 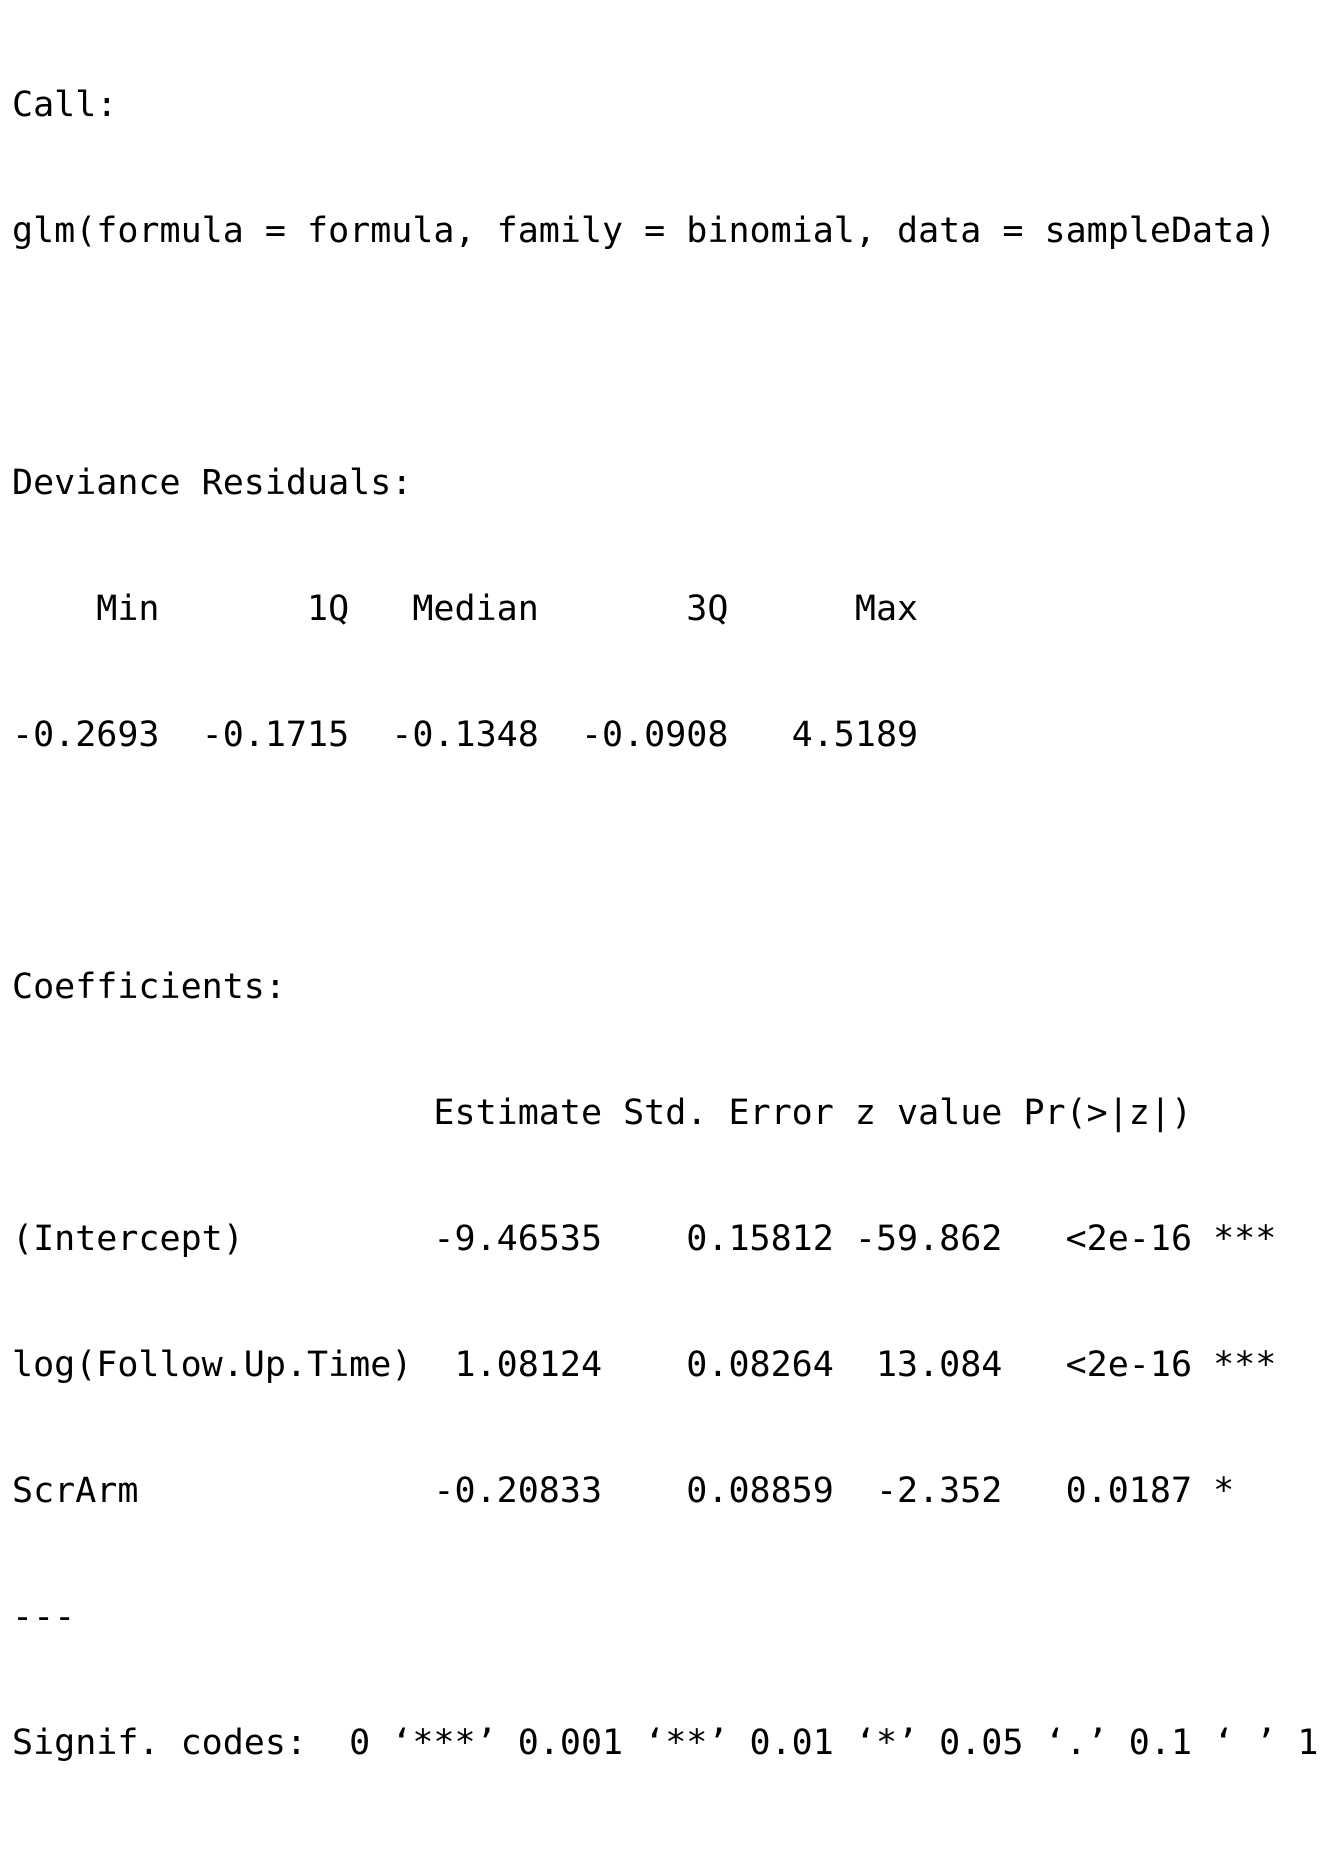 I want to click on deviance-residuals-header: Deviance Residuals:, so click(x=212, y=483).